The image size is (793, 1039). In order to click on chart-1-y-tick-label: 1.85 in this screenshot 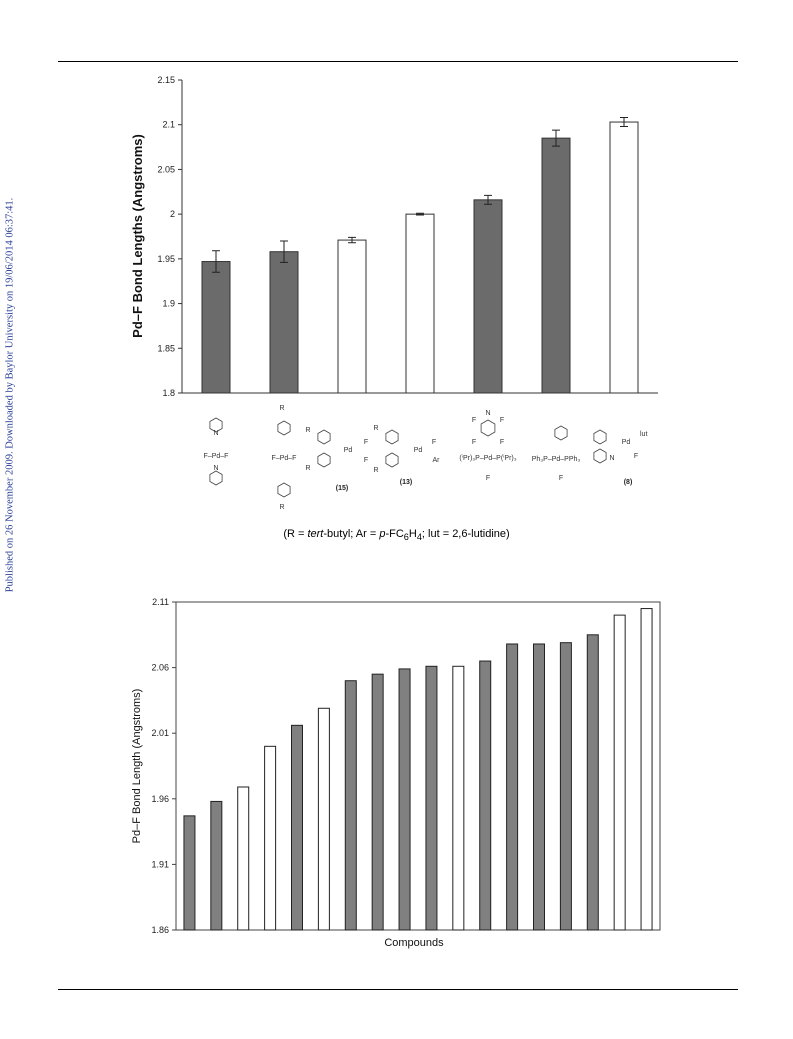, I will do `click(166, 348)`.